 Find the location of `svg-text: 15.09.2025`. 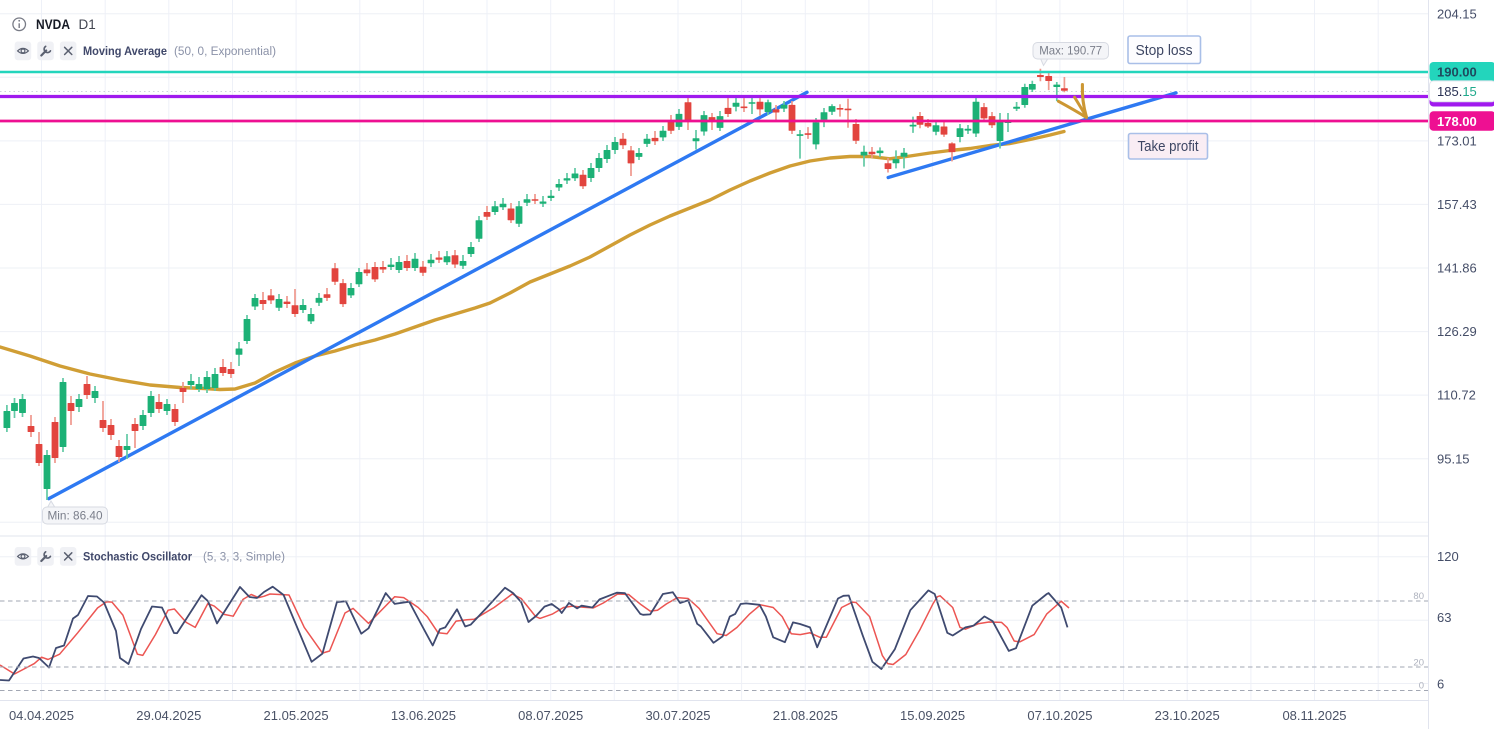

svg-text: 15.09.2025 is located at coordinates (932, 715).